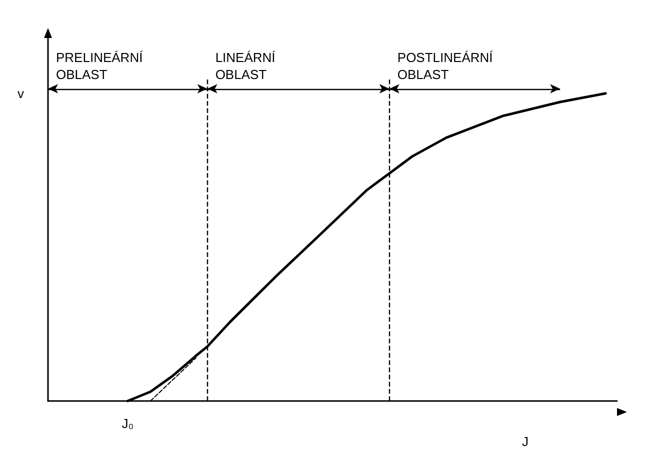 The image size is (663, 456). Describe the element at coordinates (128, 423) in the screenshot. I see `text: J₀` at that location.